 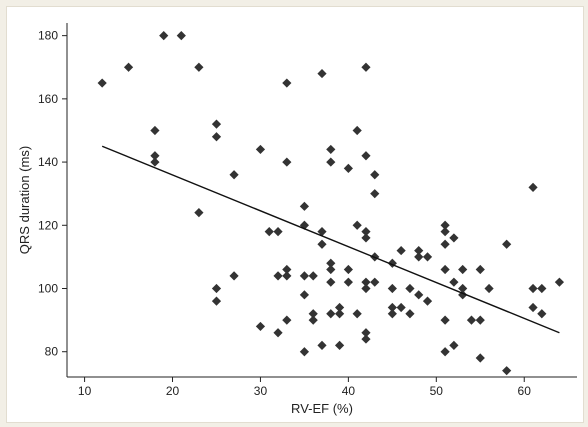 What do you see at coordinates (52, 352) in the screenshot?
I see `y-tick-label: 80` at bounding box center [52, 352].